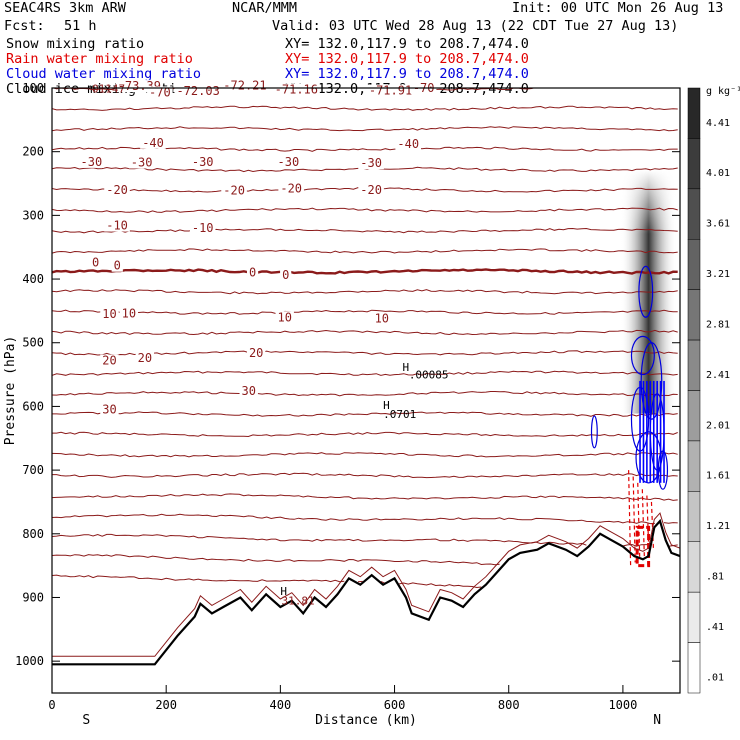  I want to click on point-label: 01147, so click(108, 89).